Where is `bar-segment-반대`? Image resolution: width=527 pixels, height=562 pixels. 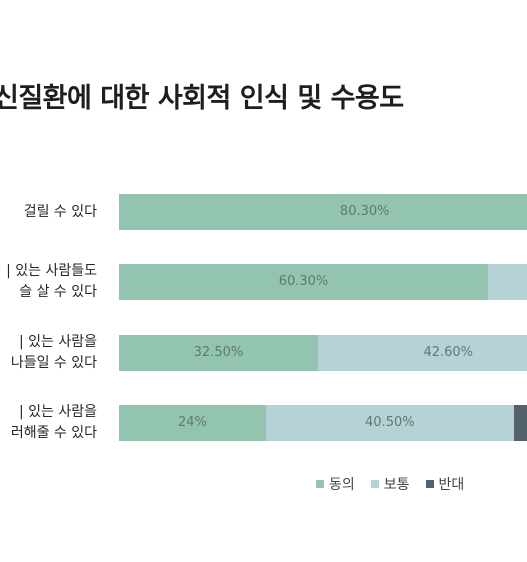 bar-segment-반대 is located at coordinates (520, 423).